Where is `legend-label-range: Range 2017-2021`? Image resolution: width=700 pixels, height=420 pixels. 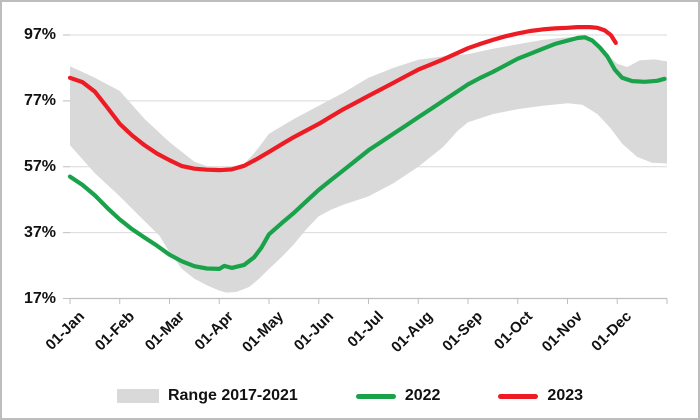 legend-label-range: Range 2017-2021 is located at coordinates (232, 395).